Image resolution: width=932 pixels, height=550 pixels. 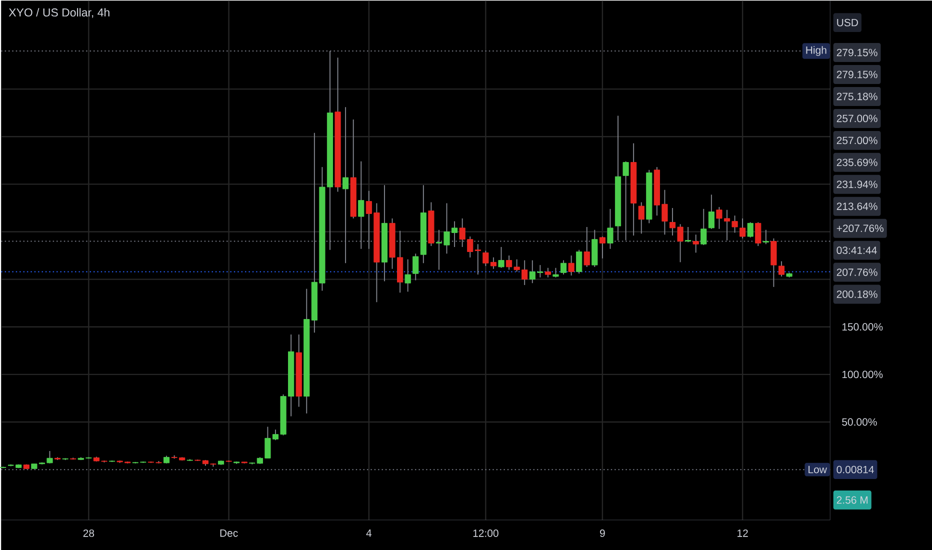 What do you see at coordinates (855, 470) in the screenshot?
I see `text: 0.00814` at bounding box center [855, 470].